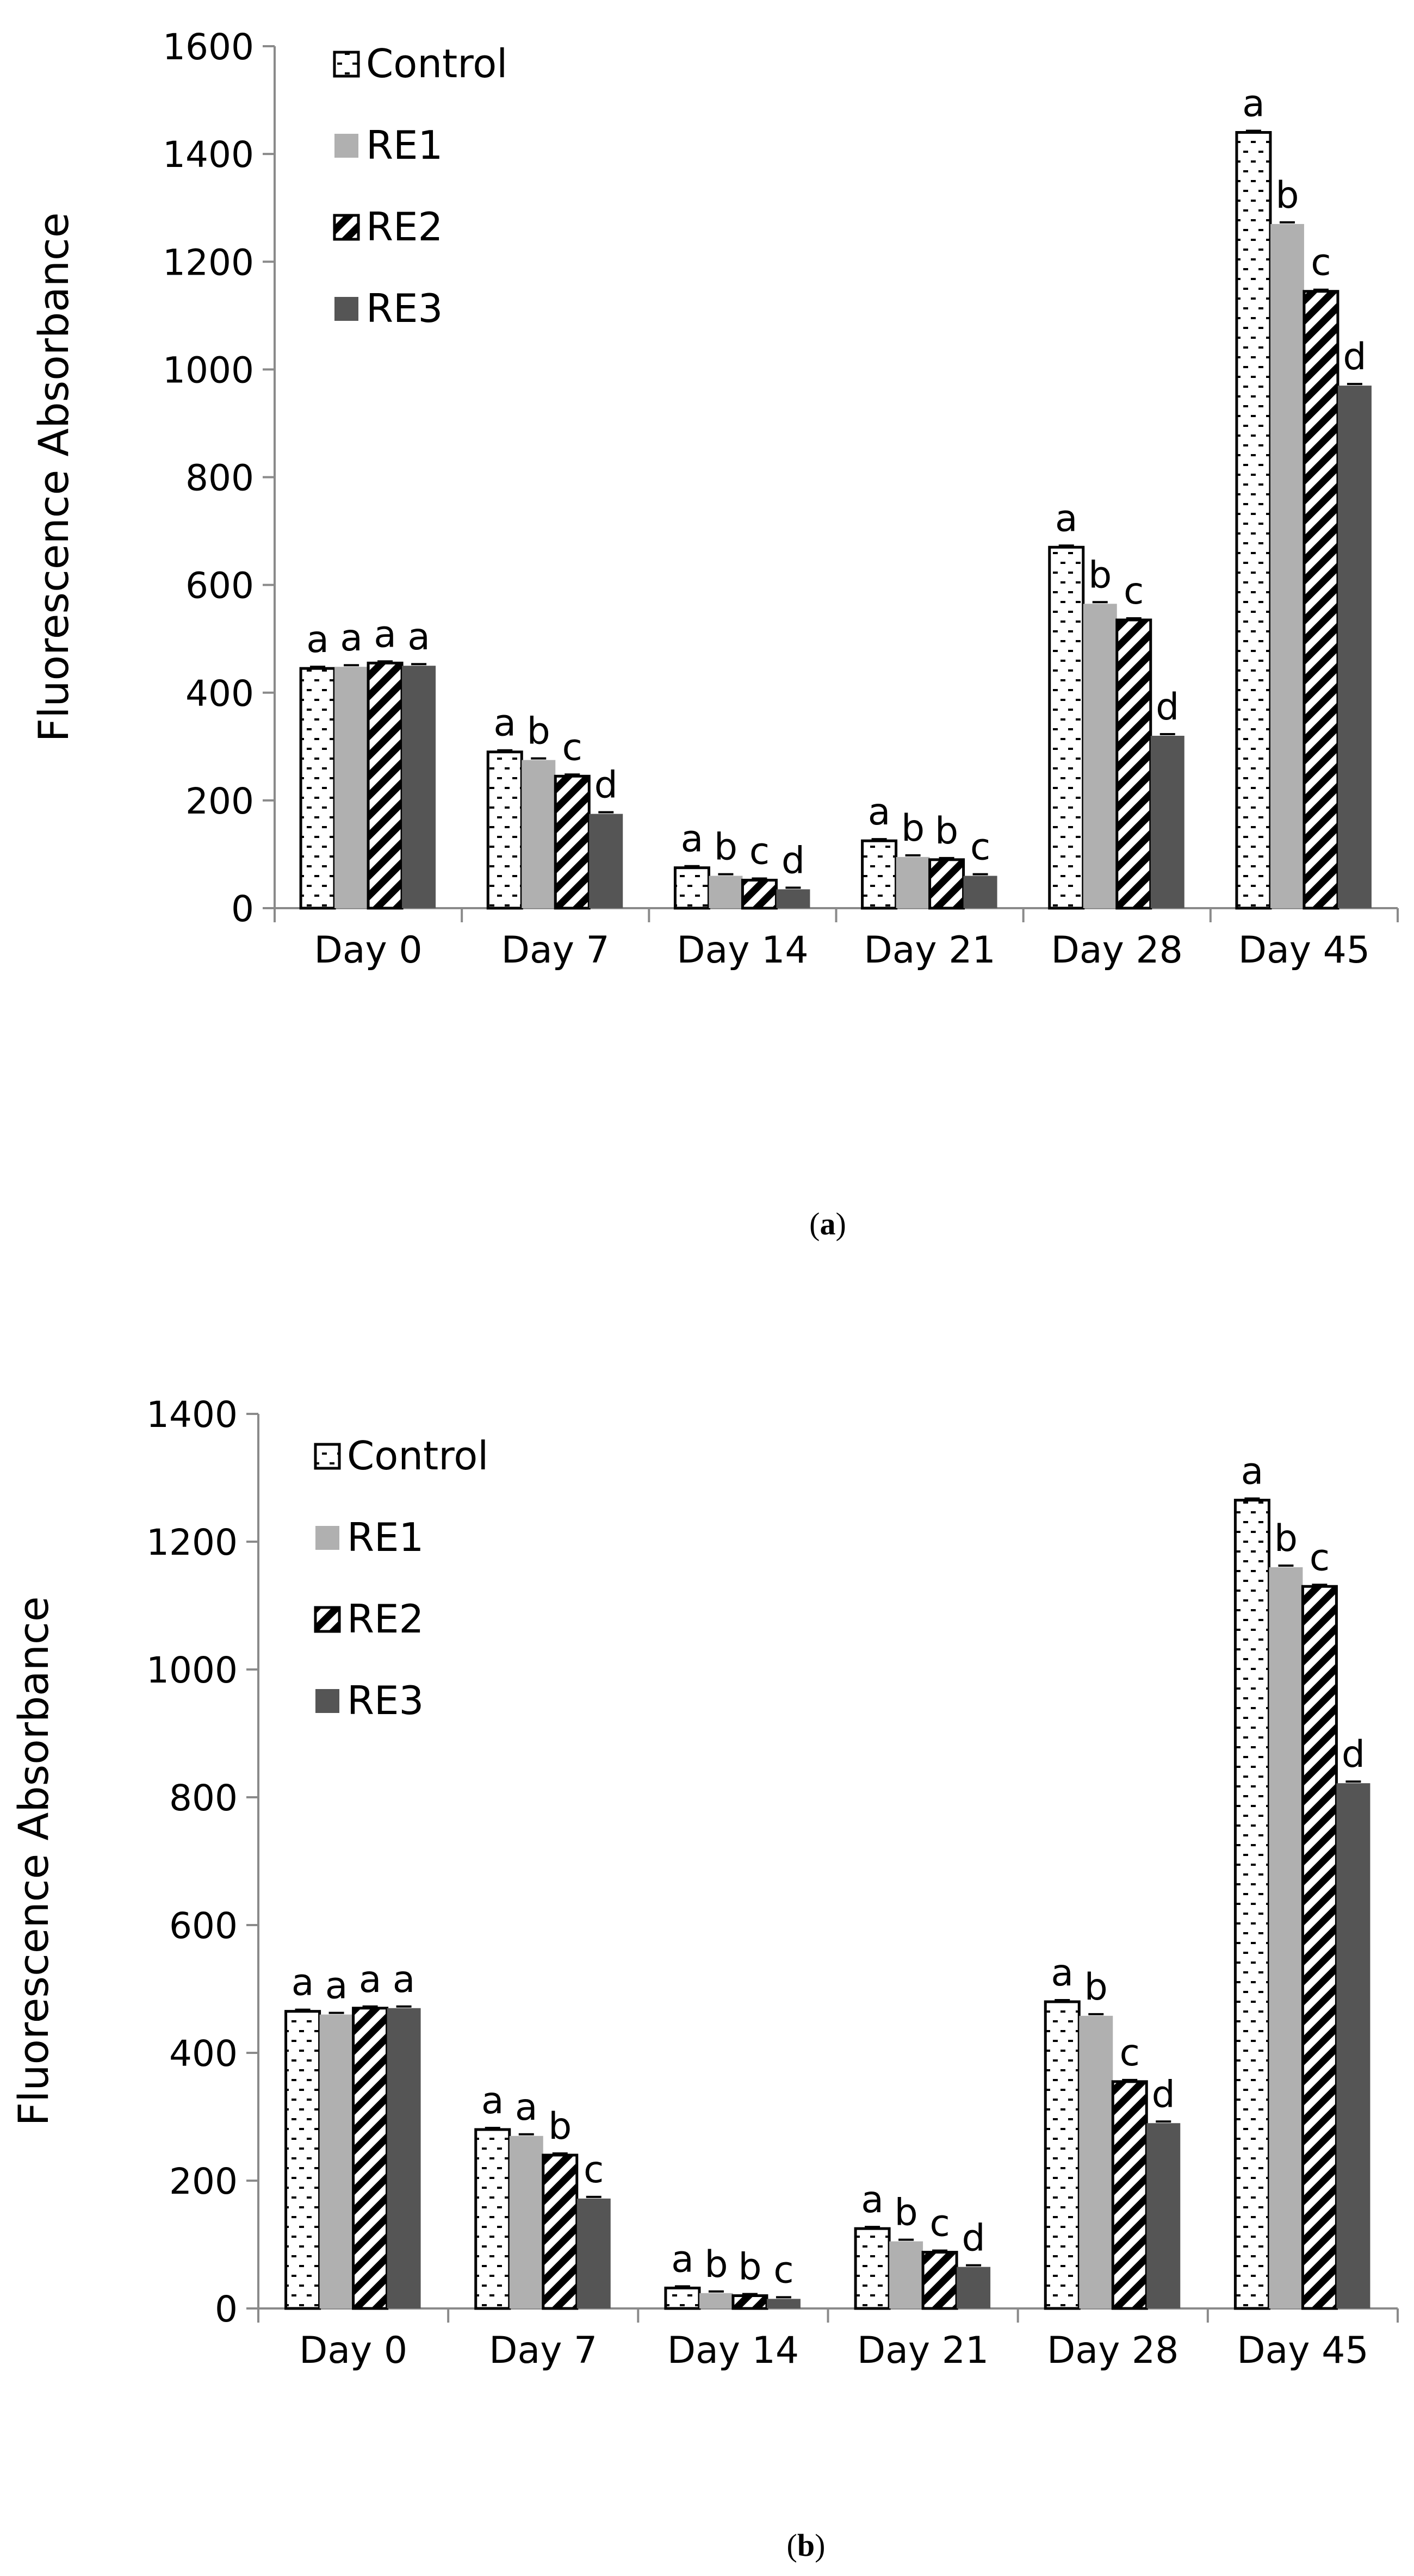 The width and height of the screenshot is (1414, 2576). Describe the element at coordinates (555, 951) in the screenshot. I see `x-tick-label: Day 7` at that location.